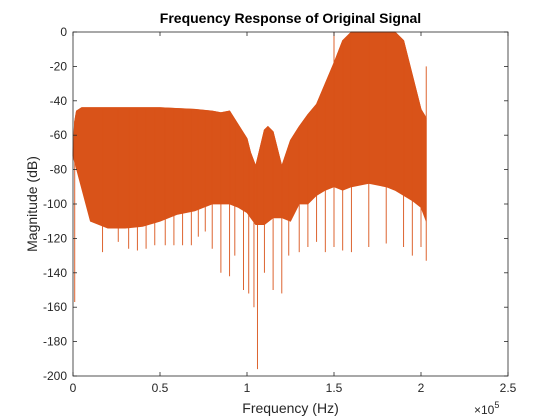 The image size is (560, 420). What do you see at coordinates (55, 376) in the screenshot?
I see `y-tick-label: -200` at bounding box center [55, 376].